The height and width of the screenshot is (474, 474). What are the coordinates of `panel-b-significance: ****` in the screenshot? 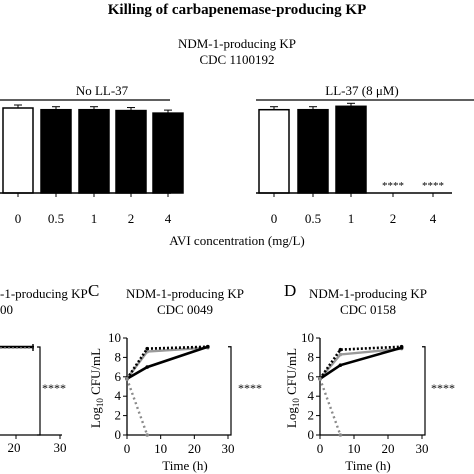 It's located at (54, 388).